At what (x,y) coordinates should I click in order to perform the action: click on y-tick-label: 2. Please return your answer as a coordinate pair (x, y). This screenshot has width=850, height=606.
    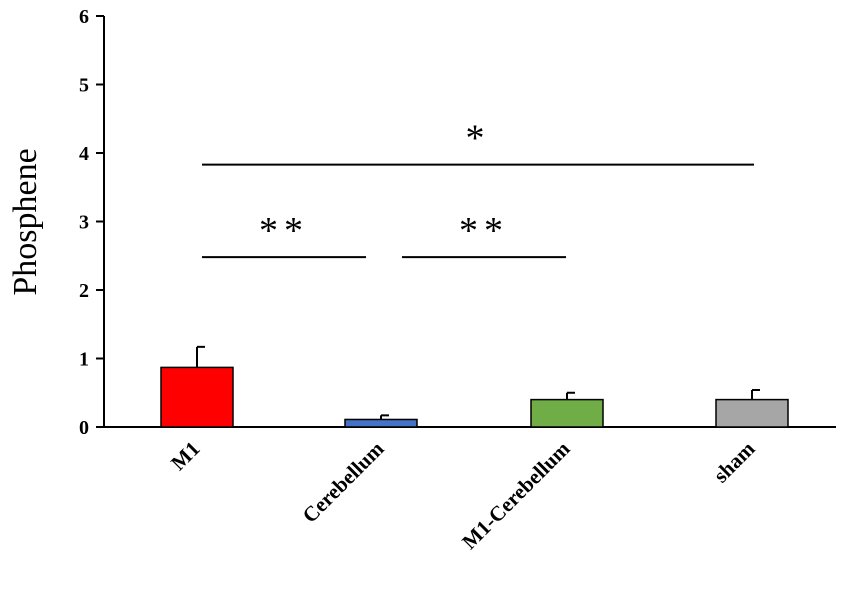
    Looking at the image, I should click on (84, 291).